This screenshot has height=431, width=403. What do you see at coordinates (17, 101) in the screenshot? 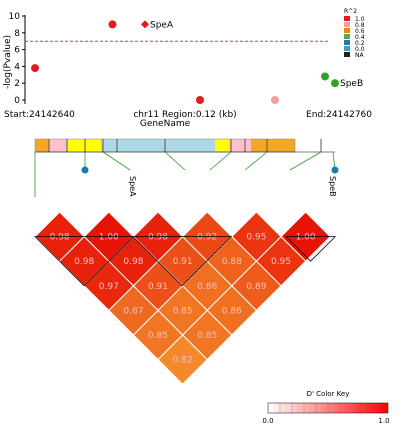
I see `y-tick-label: 0` at bounding box center [17, 101].